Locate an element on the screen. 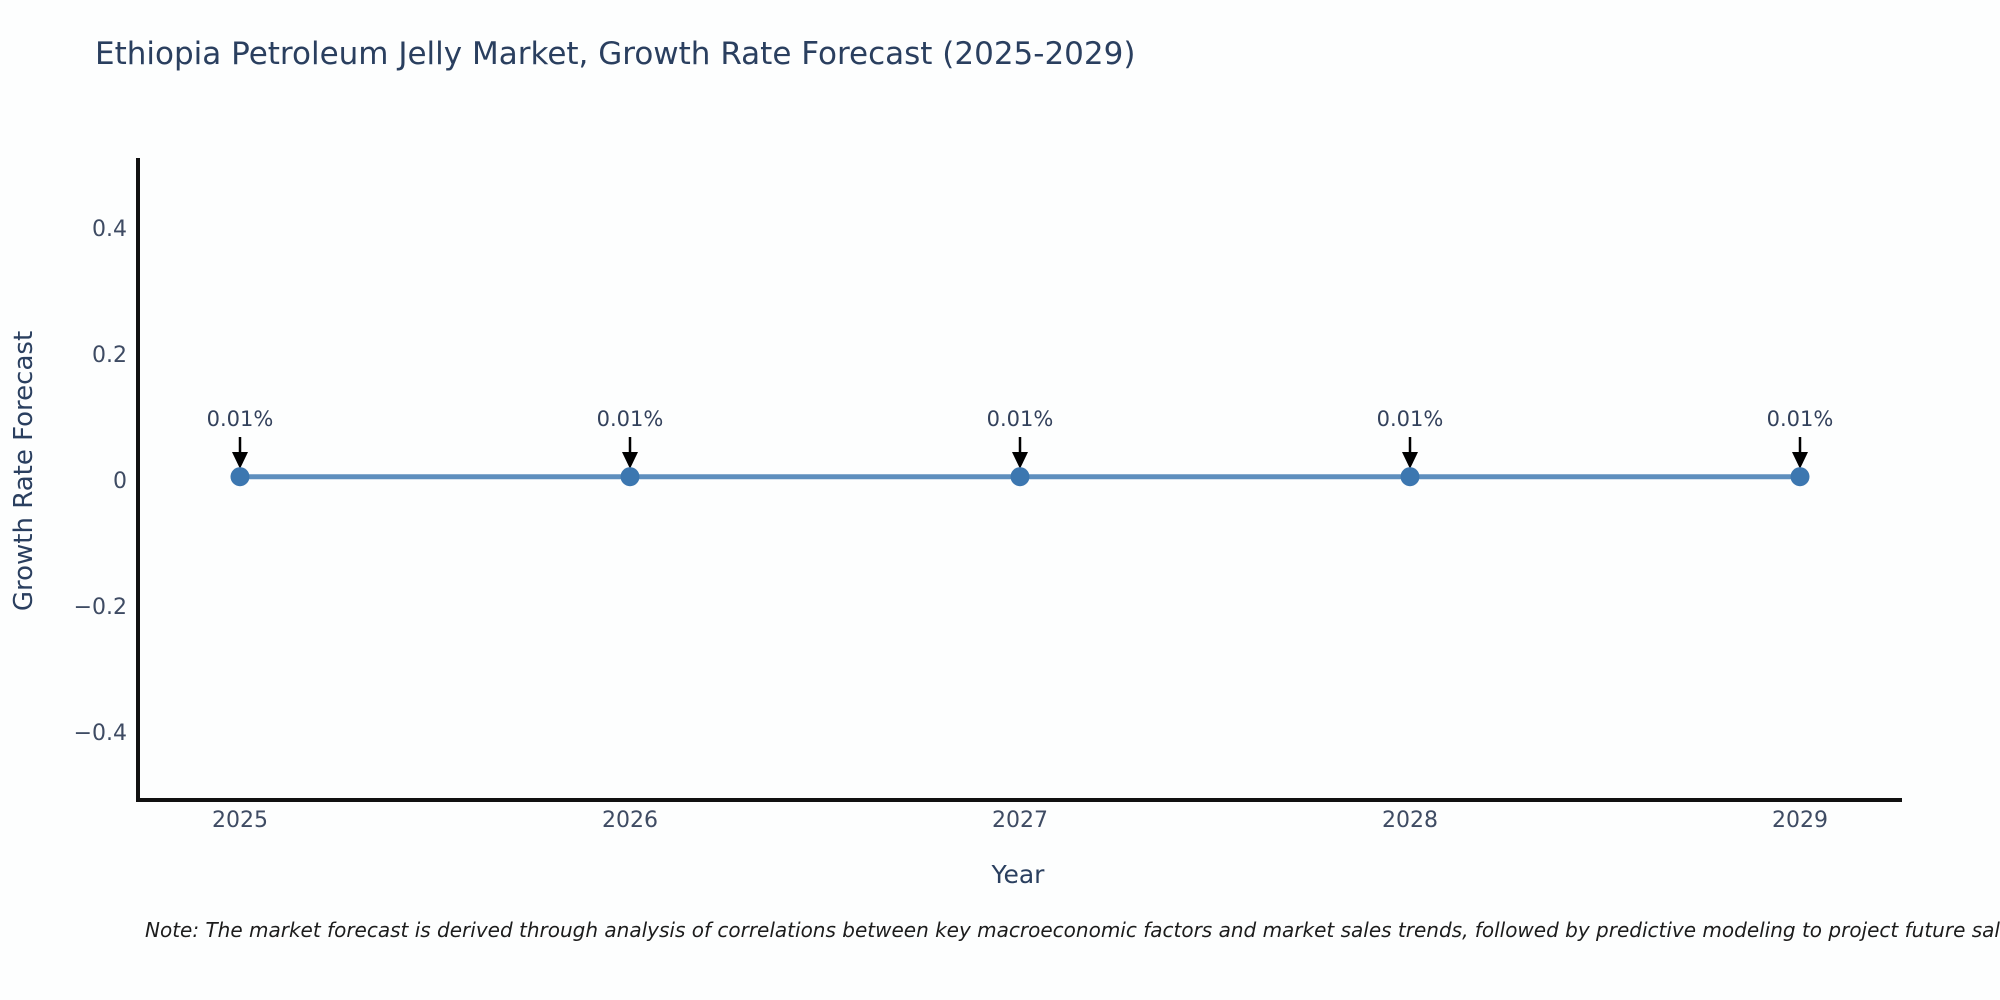 This screenshot has width=2000, height=1000. y-axis-spine is located at coordinates (138, 480).